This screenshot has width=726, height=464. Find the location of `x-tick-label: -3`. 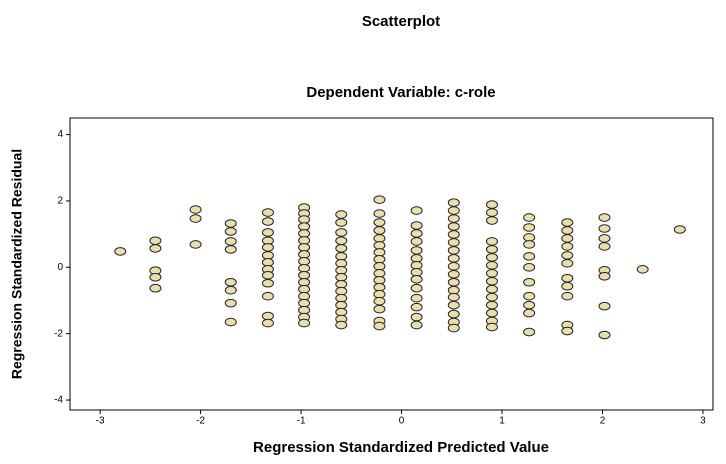

x-tick-label: -3 is located at coordinates (100, 421).